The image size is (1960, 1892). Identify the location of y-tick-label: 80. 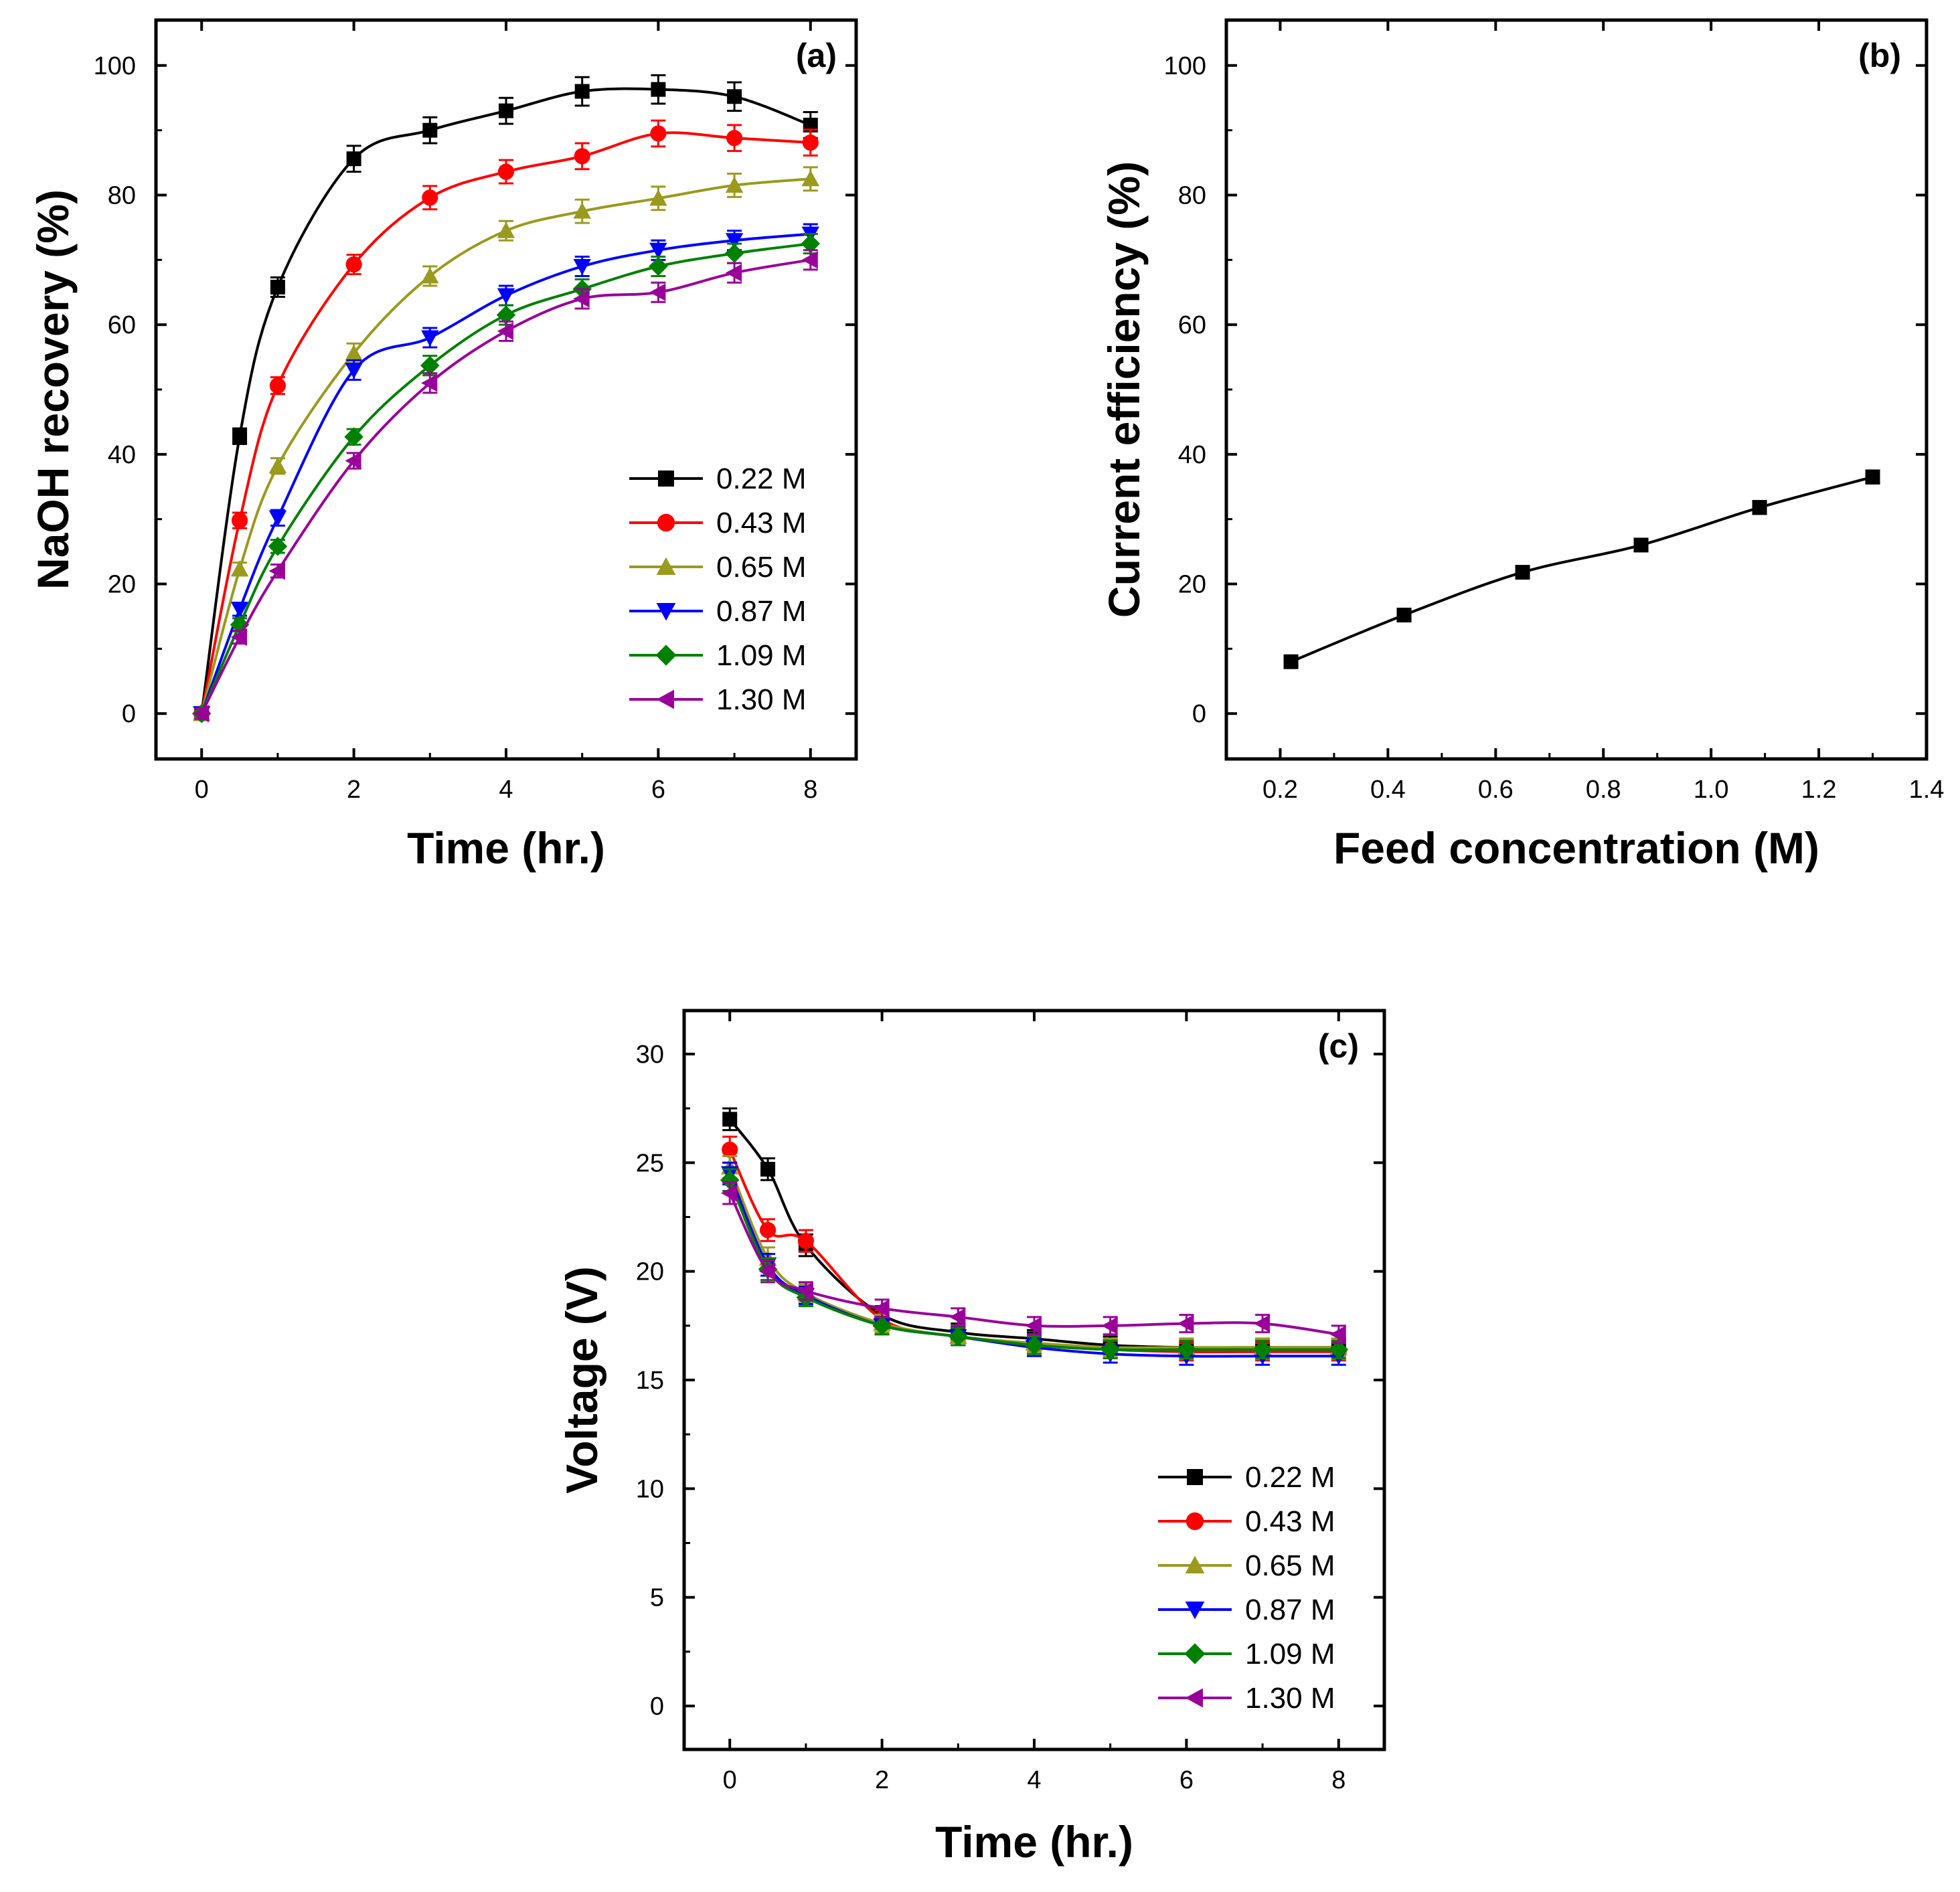
(1192, 195).